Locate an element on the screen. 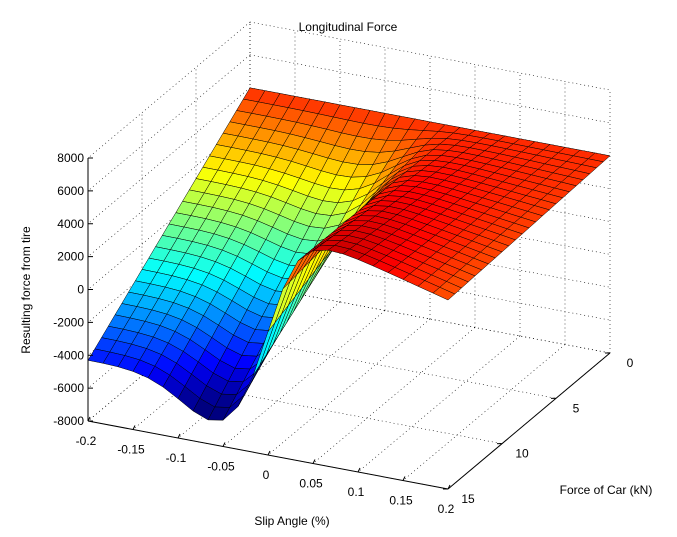 Image resolution: width=677 pixels, height=537 pixels. z-tick-label: 2000 is located at coordinates (70, 257).